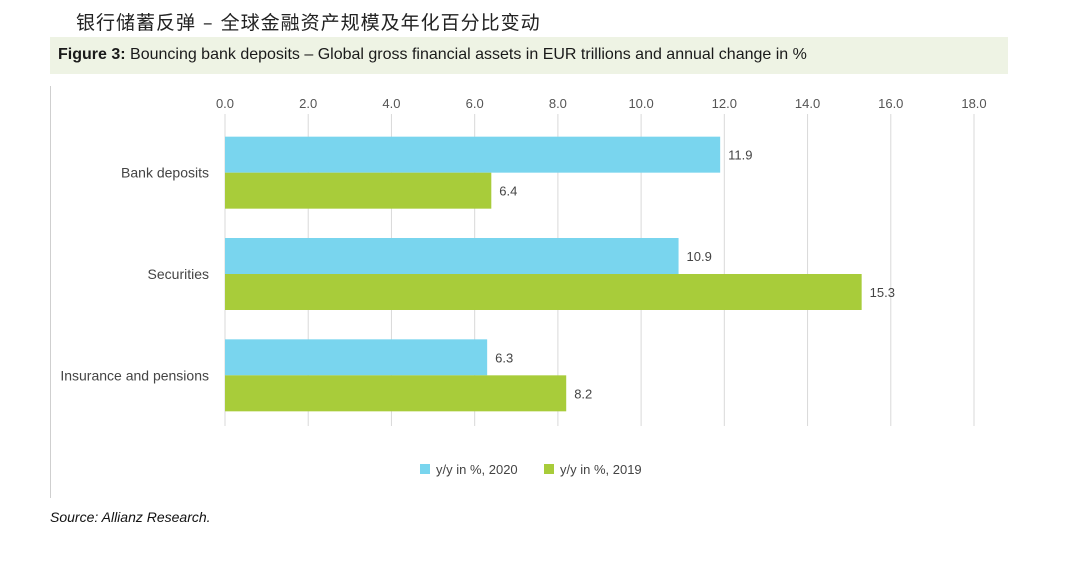  I want to click on data-label: 11.9, so click(740, 155).